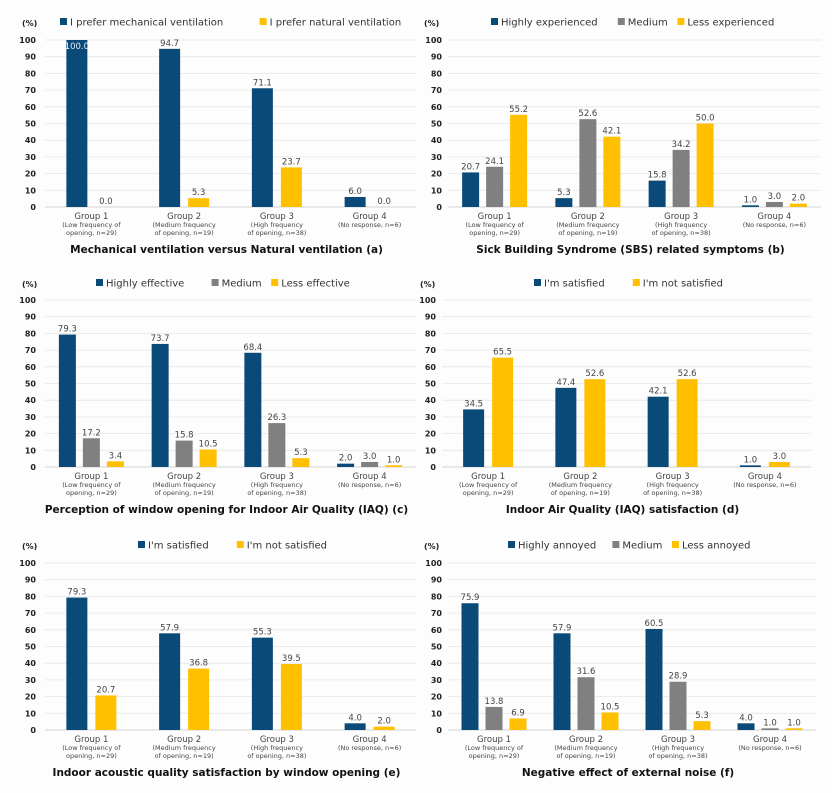 The height and width of the screenshot is (793, 832). What do you see at coordinates (681, 233) in the screenshot?
I see `x-category-sublabel: of opening, n=38)` at bounding box center [681, 233].